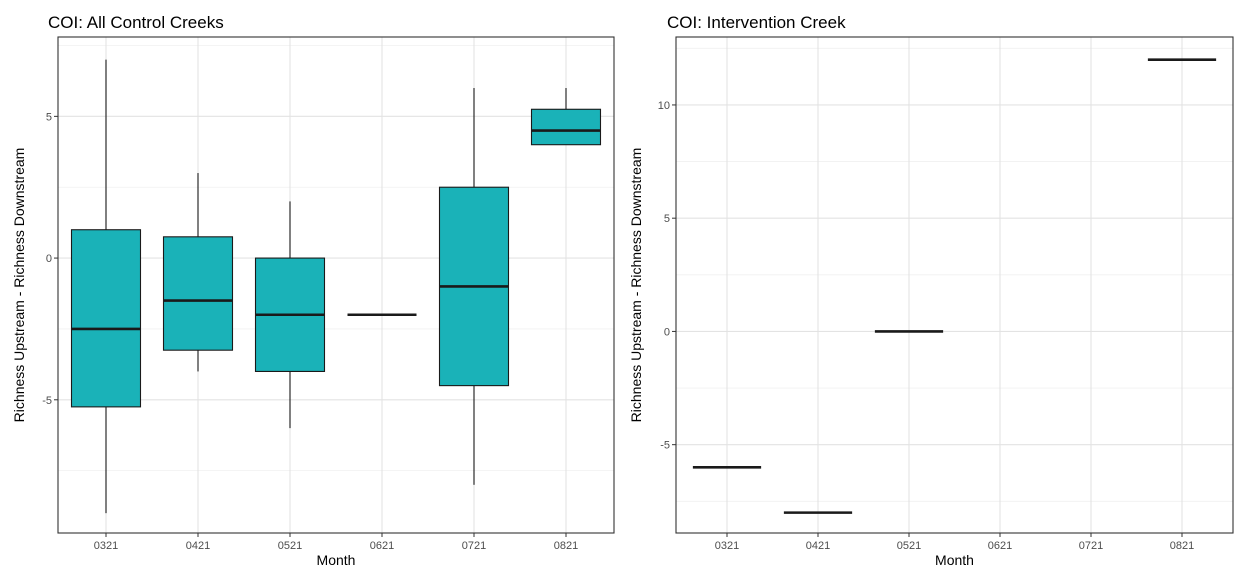  Describe the element at coordinates (664, 106) in the screenshot. I see `y-tick-label: 10` at that location.